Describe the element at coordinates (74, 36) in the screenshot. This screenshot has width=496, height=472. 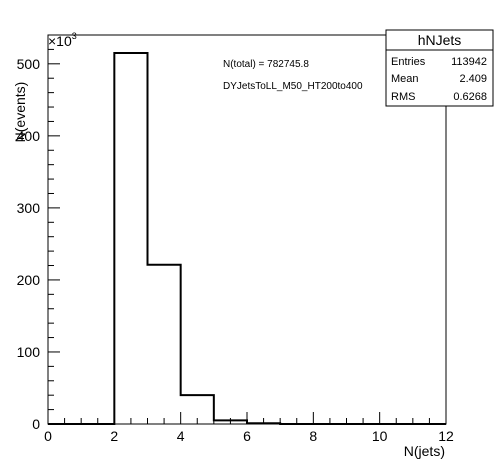
I see `y-exponent-power: 3` at that location.